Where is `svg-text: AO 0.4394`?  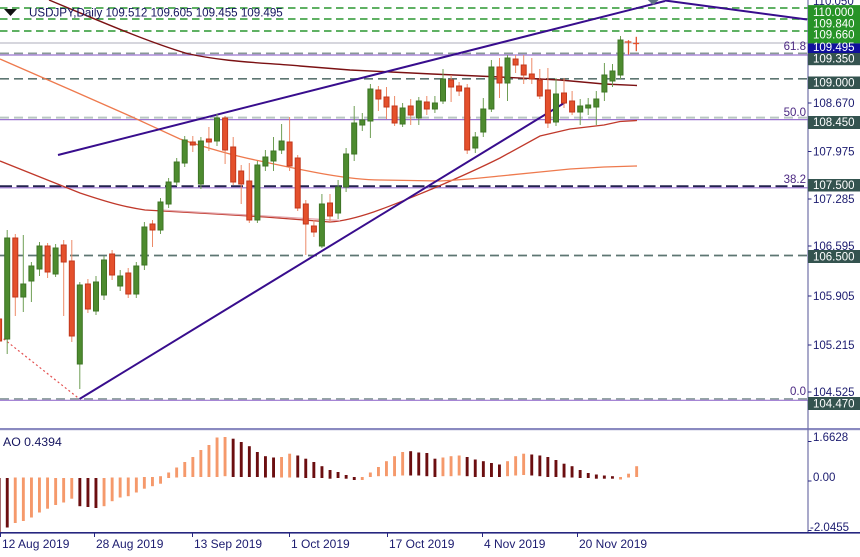
svg-text: AO 0.4394 is located at coordinates (32, 442).